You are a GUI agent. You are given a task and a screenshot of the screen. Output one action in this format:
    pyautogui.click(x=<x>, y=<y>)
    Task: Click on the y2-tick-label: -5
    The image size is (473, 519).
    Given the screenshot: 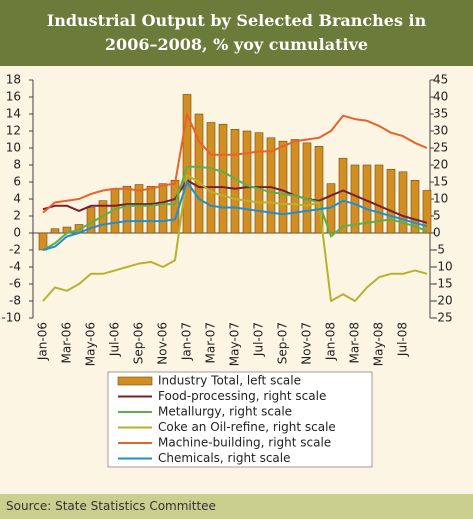 What is the action you would take?
    pyautogui.click(x=439, y=250)
    